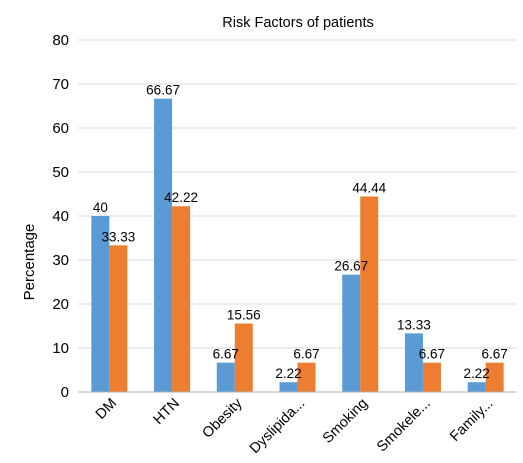 The width and height of the screenshot is (523, 463). I want to click on x-tick-label: Obesity, so click(223, 418).